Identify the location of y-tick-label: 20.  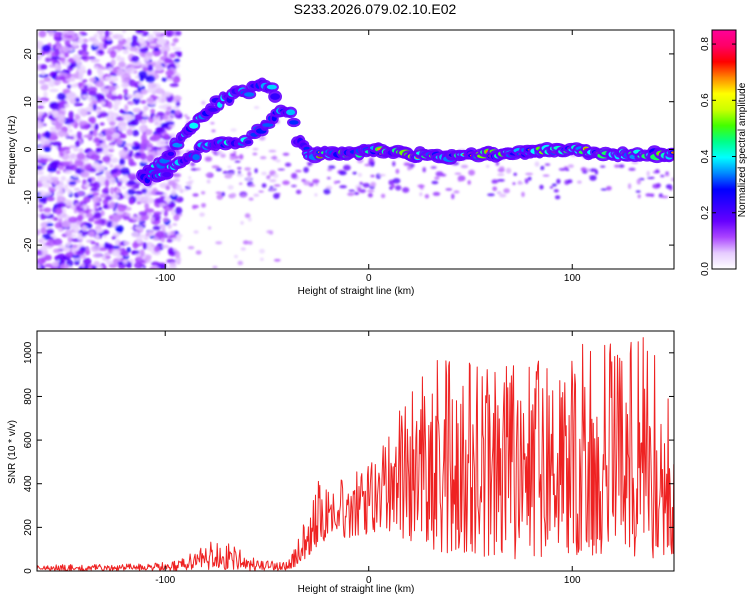
(28, 54).